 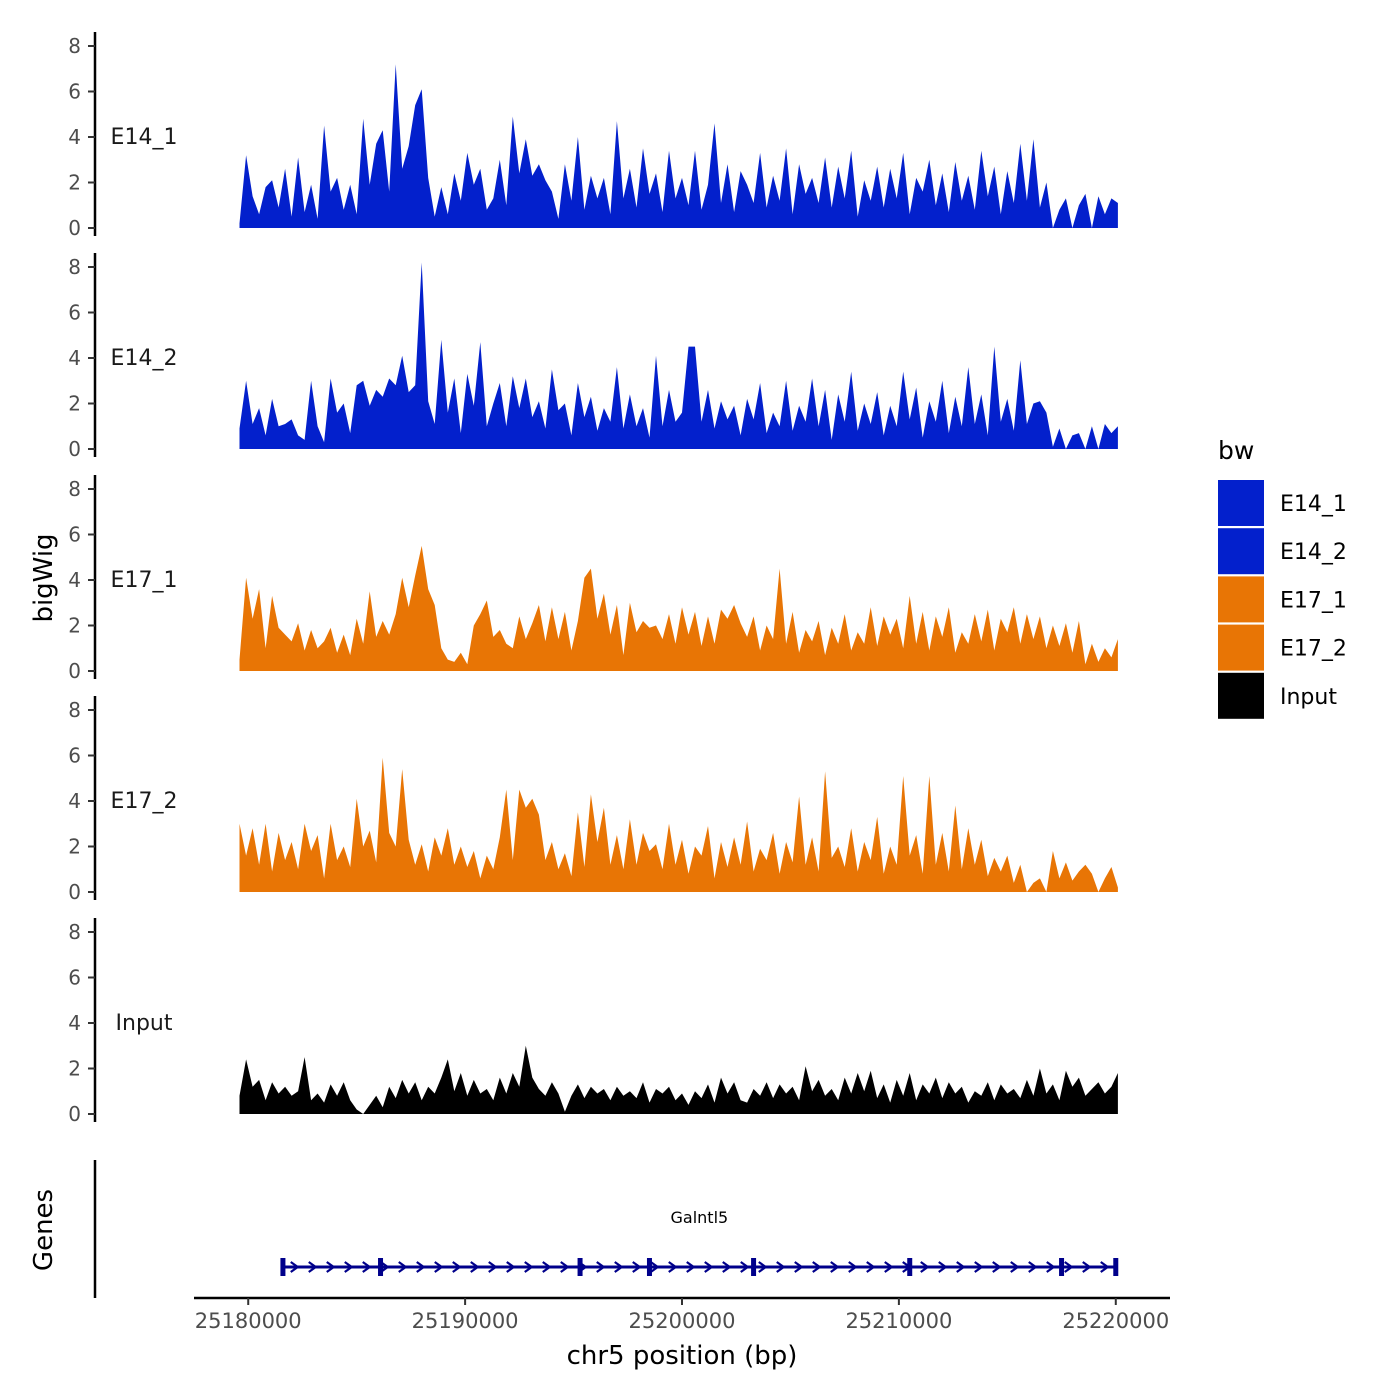 I want to click on track-label: E17_2, so click(x=144, y=801).